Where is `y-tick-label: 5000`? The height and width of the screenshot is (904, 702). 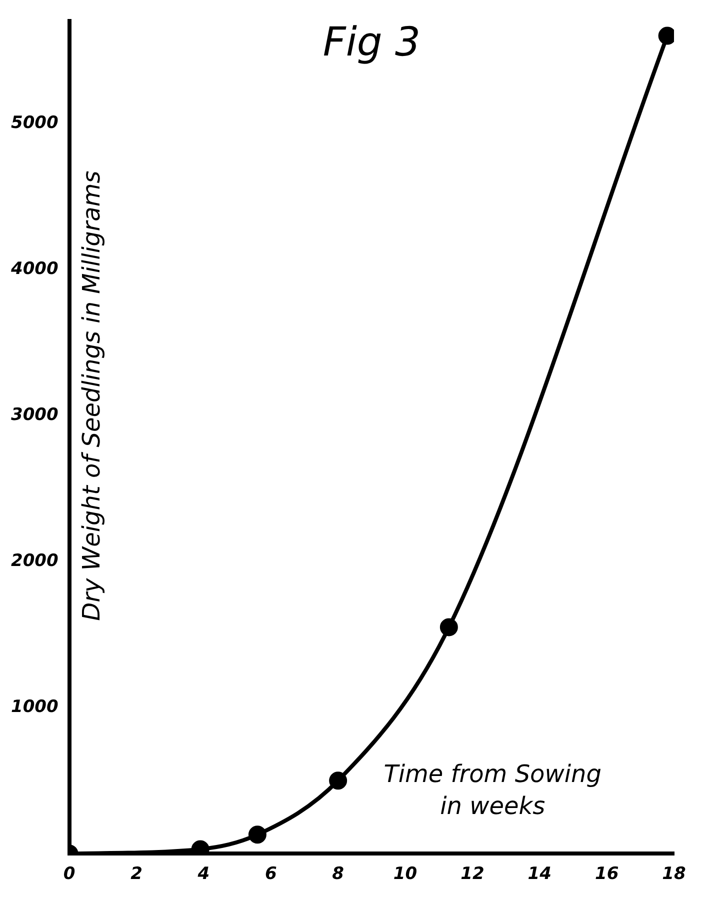 y-tick-label: 5000 is located at coordinates (34, 122).